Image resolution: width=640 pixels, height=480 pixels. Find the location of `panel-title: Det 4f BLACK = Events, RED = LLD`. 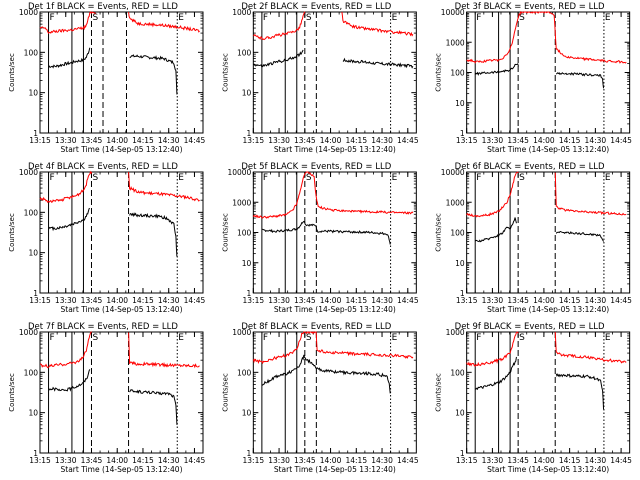

panel-title: Det 4f BLACK = Events, RED = LLD is located at coordinates (103, 167).